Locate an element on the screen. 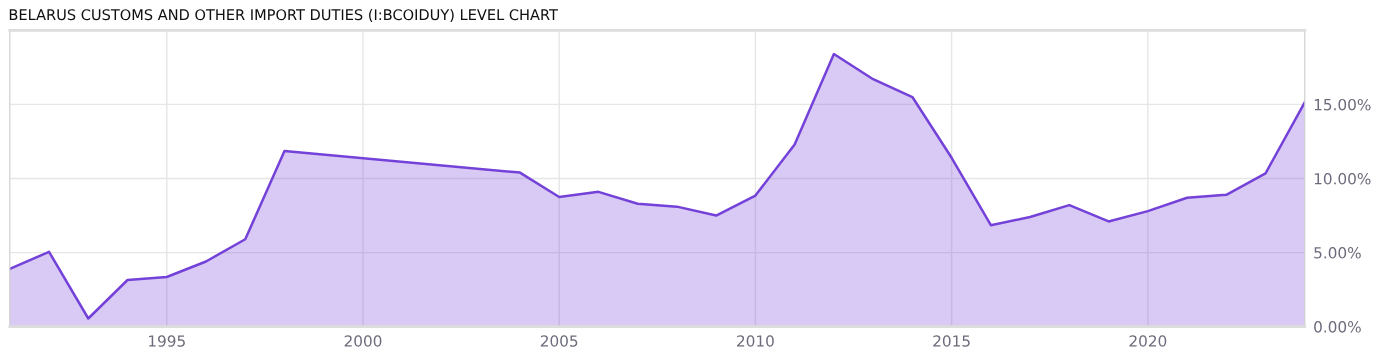  x-tick-label: 2005 is located at coordinates (559, 341).